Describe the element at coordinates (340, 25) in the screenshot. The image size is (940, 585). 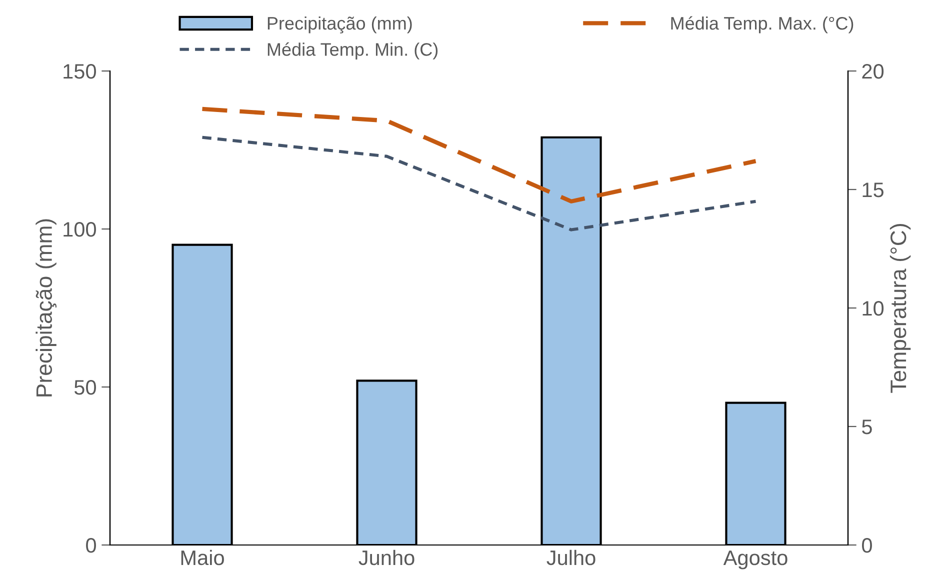
I see `legend-label: Precipitação (mm)` at that location.